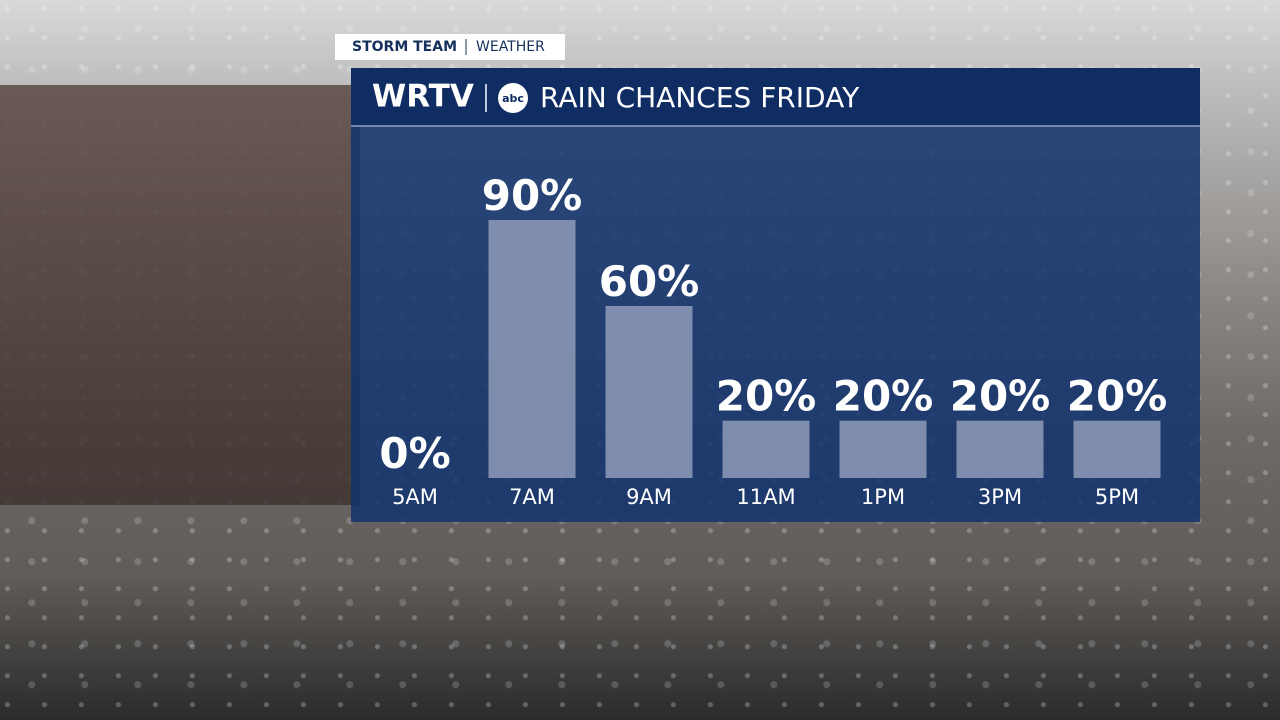 This screenshot has width=1280, height=720. I want to click on tag-box, so click(450, 47).